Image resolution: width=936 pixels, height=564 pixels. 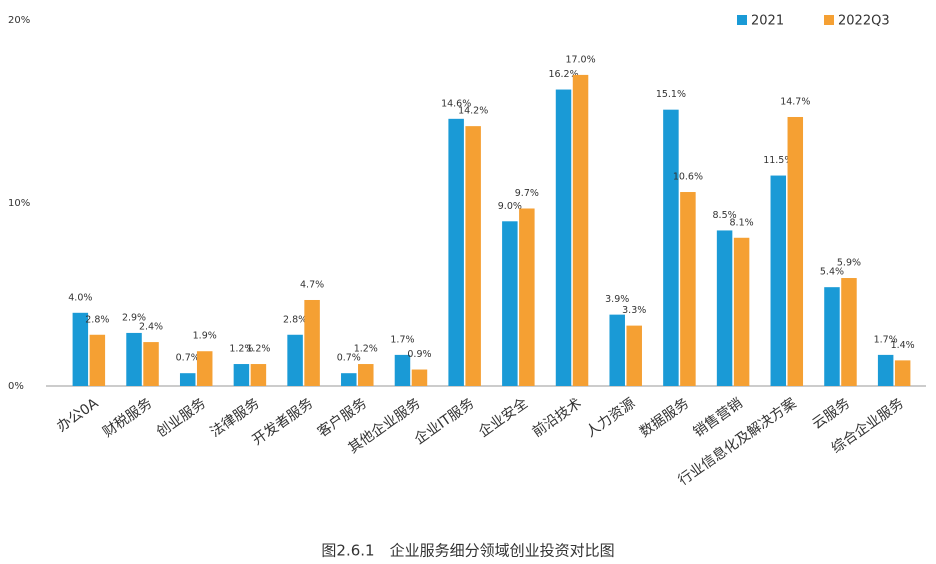 I want to click on x-tick-label: 企业IT服务, so click(x=444, y=421).